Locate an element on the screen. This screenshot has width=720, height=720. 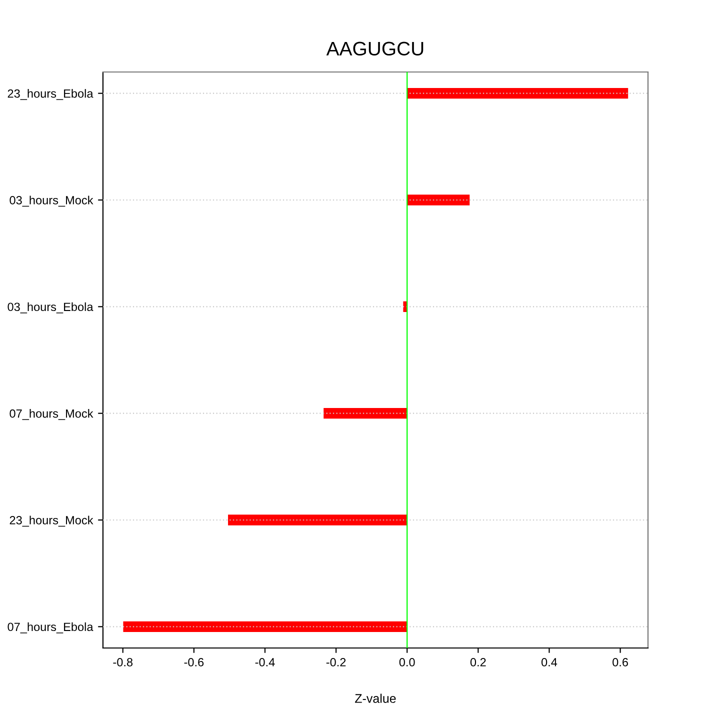
chart-title: AAGUGCU is located at coordinates (375, 49).